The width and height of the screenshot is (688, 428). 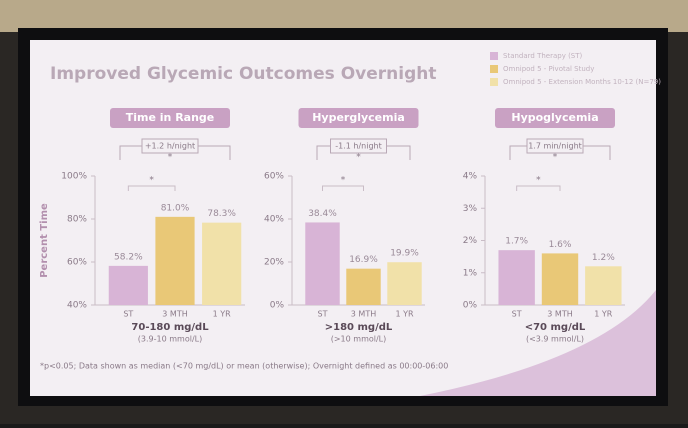 I want to click on x-axis-label: >180 mg/dL, so click(x=359, y=327).